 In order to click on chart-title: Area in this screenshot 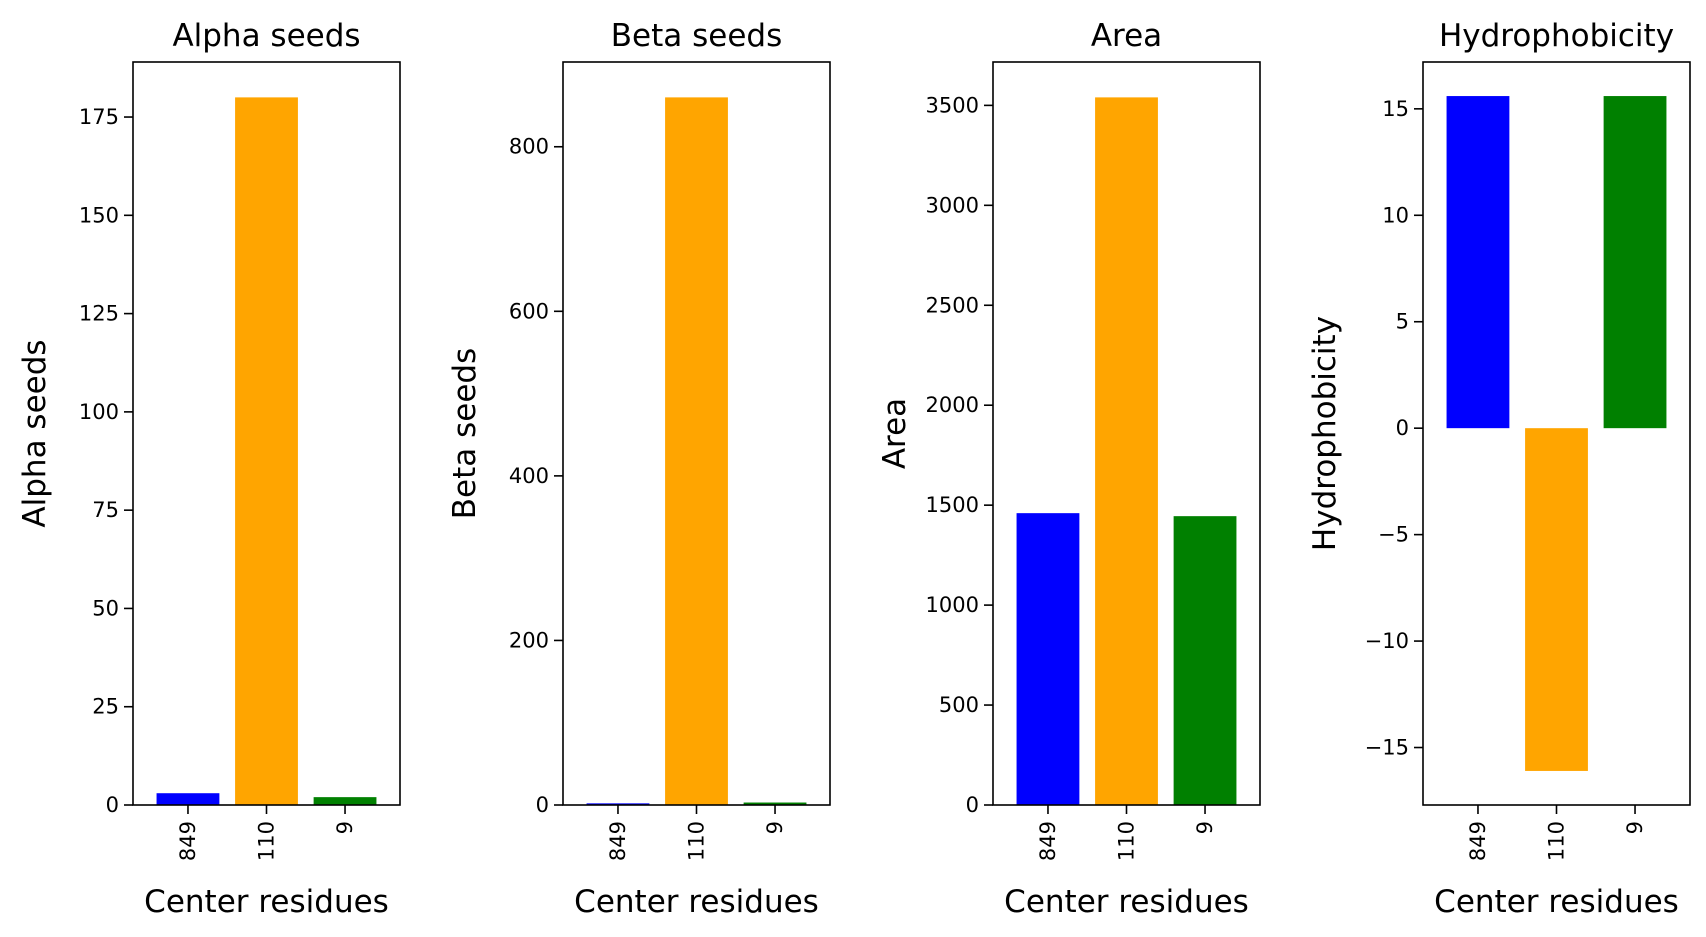, I will do `click(1126, 36)`.